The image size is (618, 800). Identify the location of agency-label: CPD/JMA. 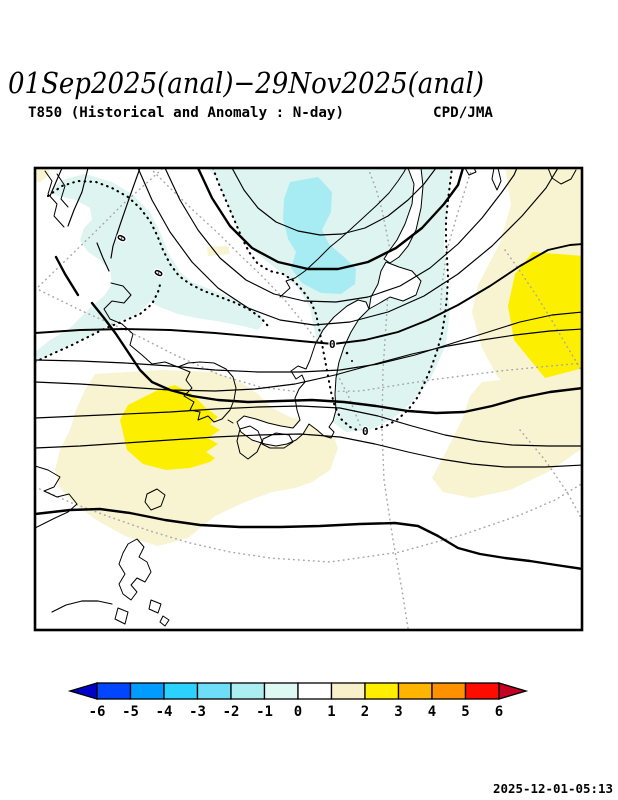
(463, 113).